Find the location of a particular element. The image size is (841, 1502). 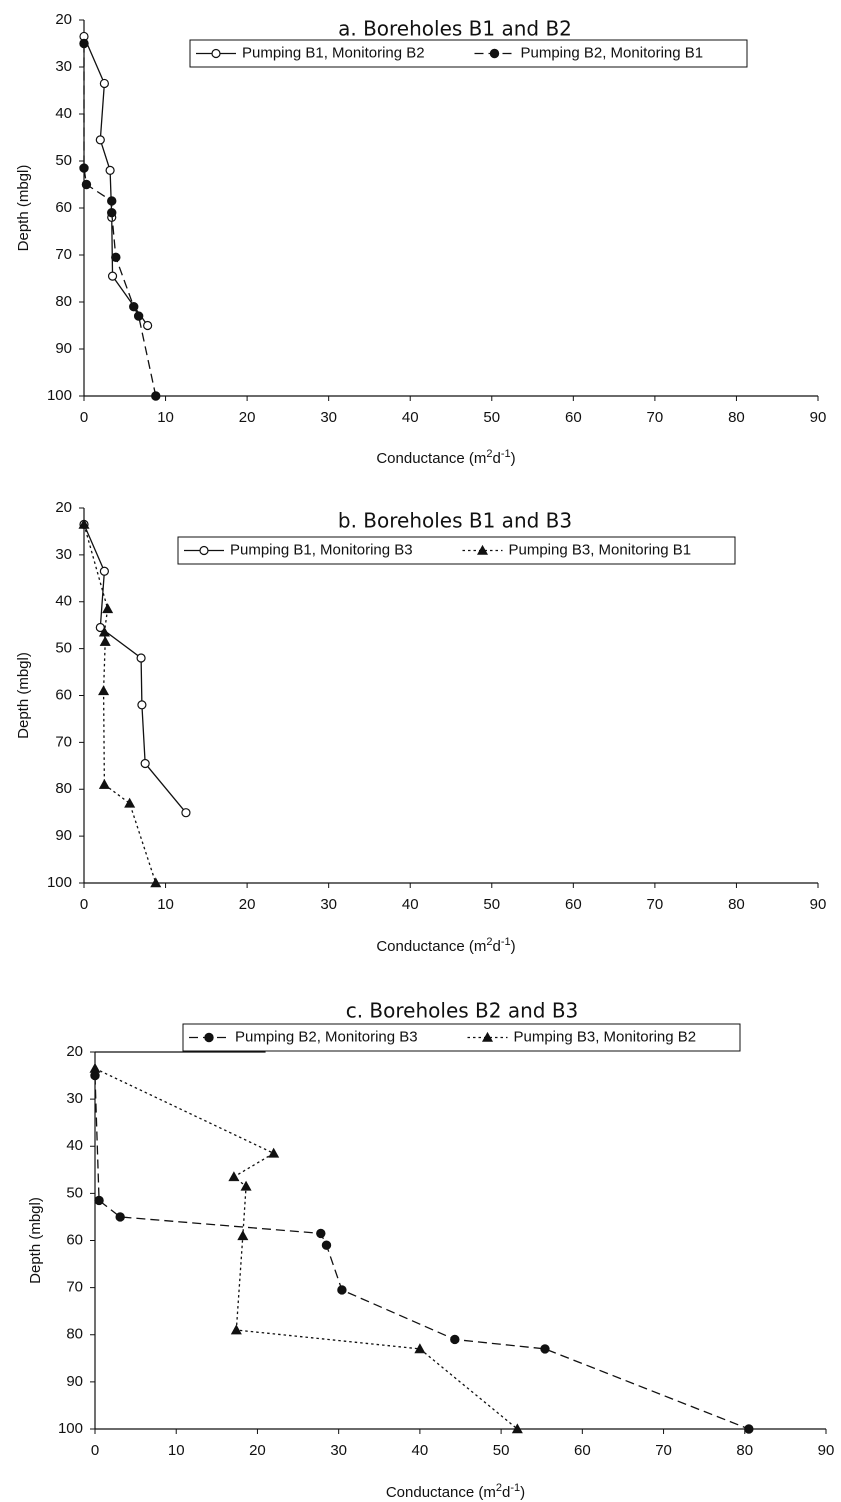

chart-title: b. Boreholes B1 and B3 is located at coordinates (455, 521).